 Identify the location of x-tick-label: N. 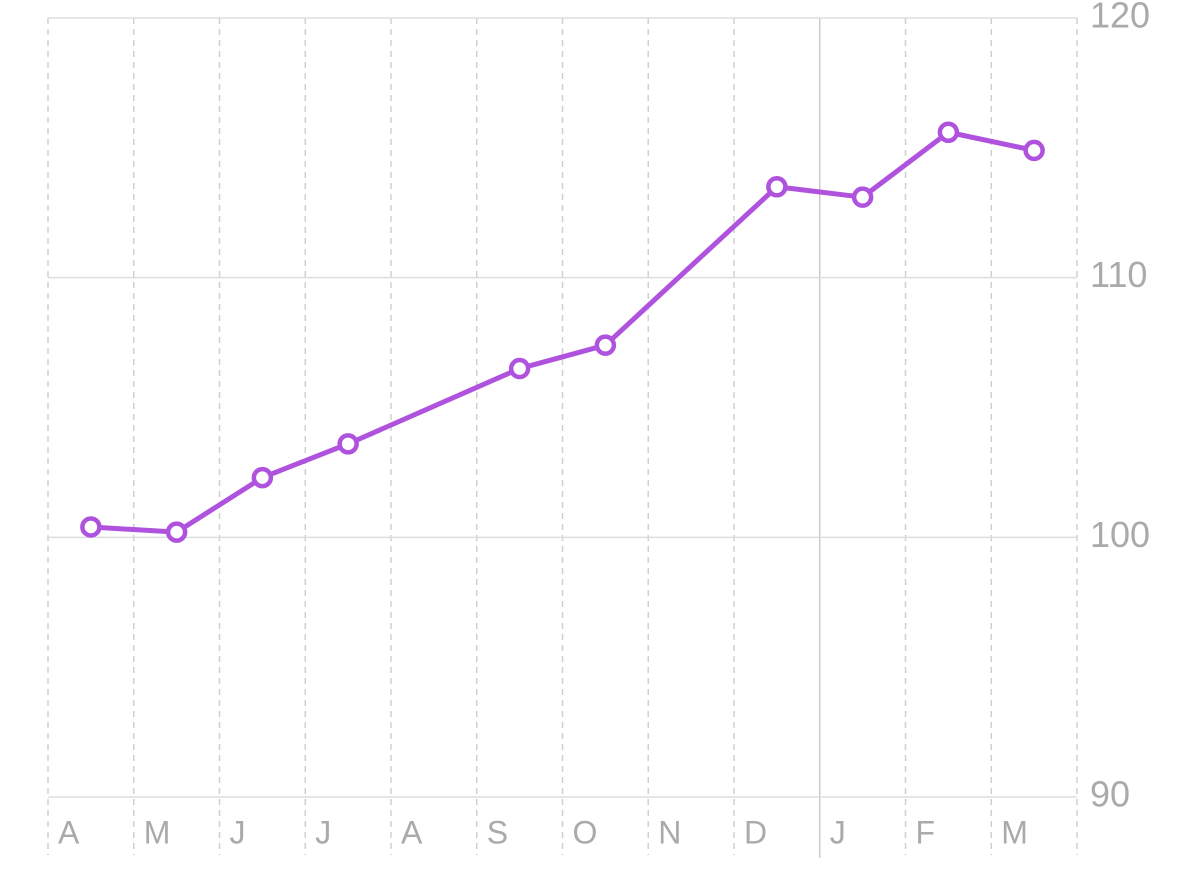
(669, 832).